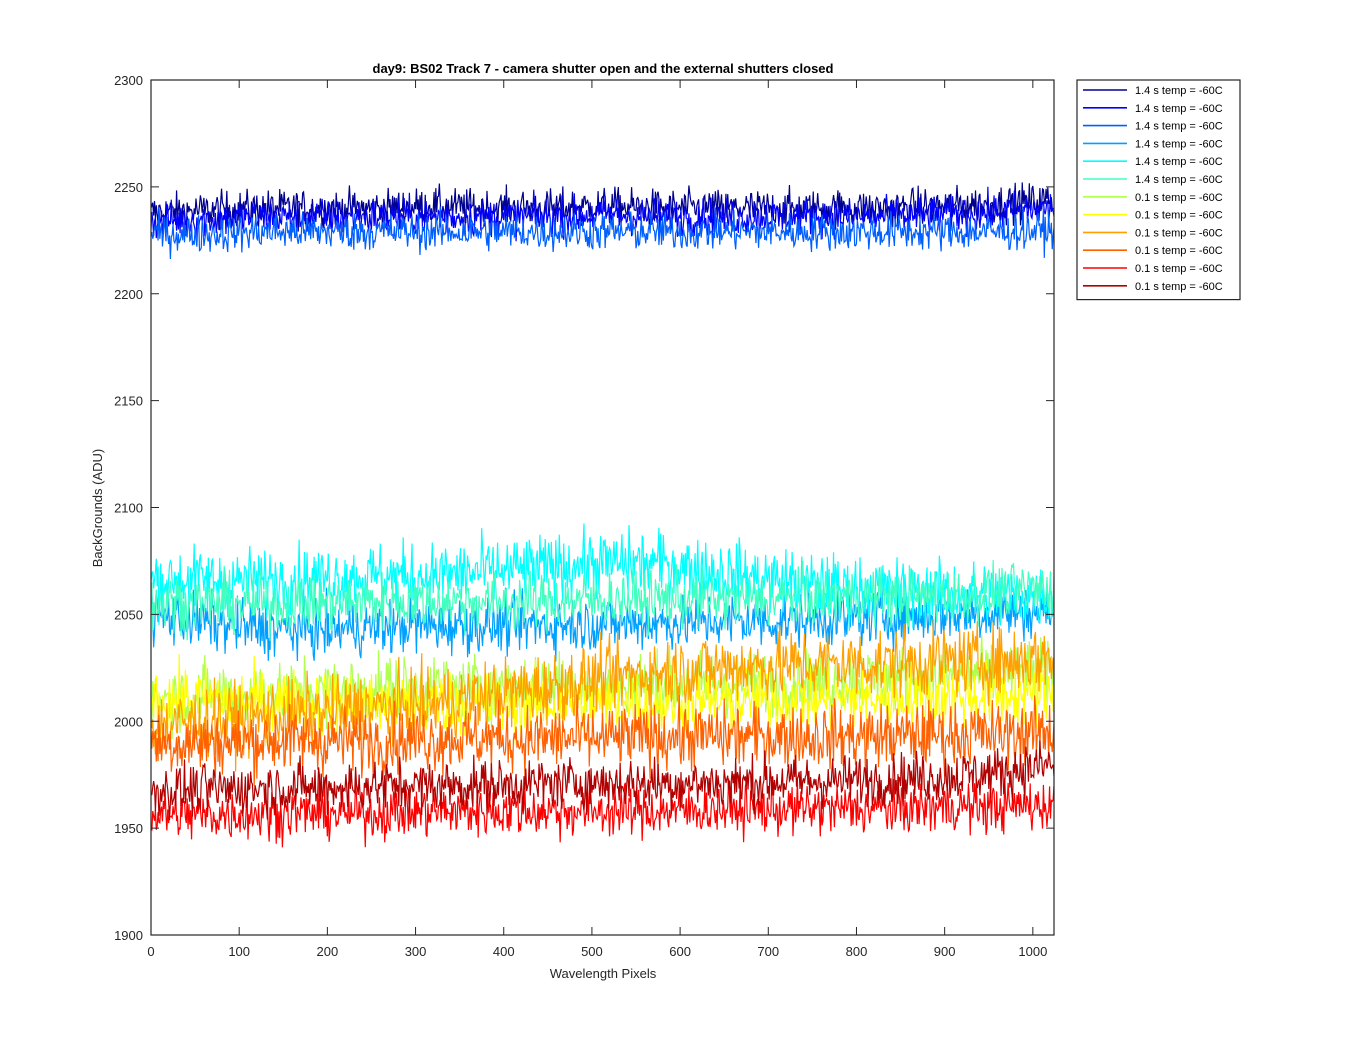 The width and height of the screenshot is (1350, 1050). What do you see at coordinates (603, 973) in the screenshot?
I see `x-axis-label: Wavelength Pixels` at bounding box center [603, 973].